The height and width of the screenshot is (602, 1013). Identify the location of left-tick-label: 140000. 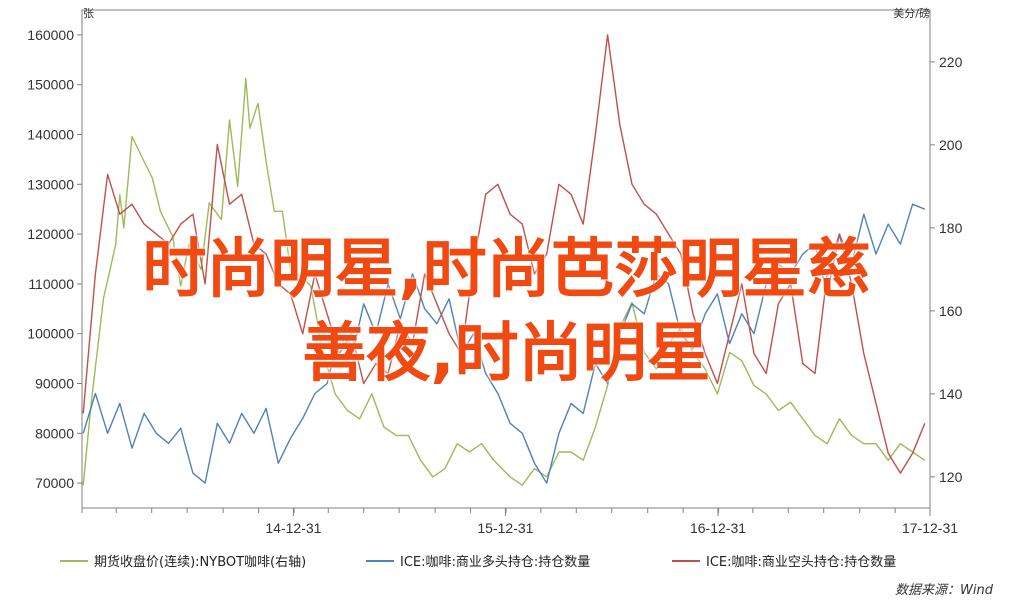
(50, 135).